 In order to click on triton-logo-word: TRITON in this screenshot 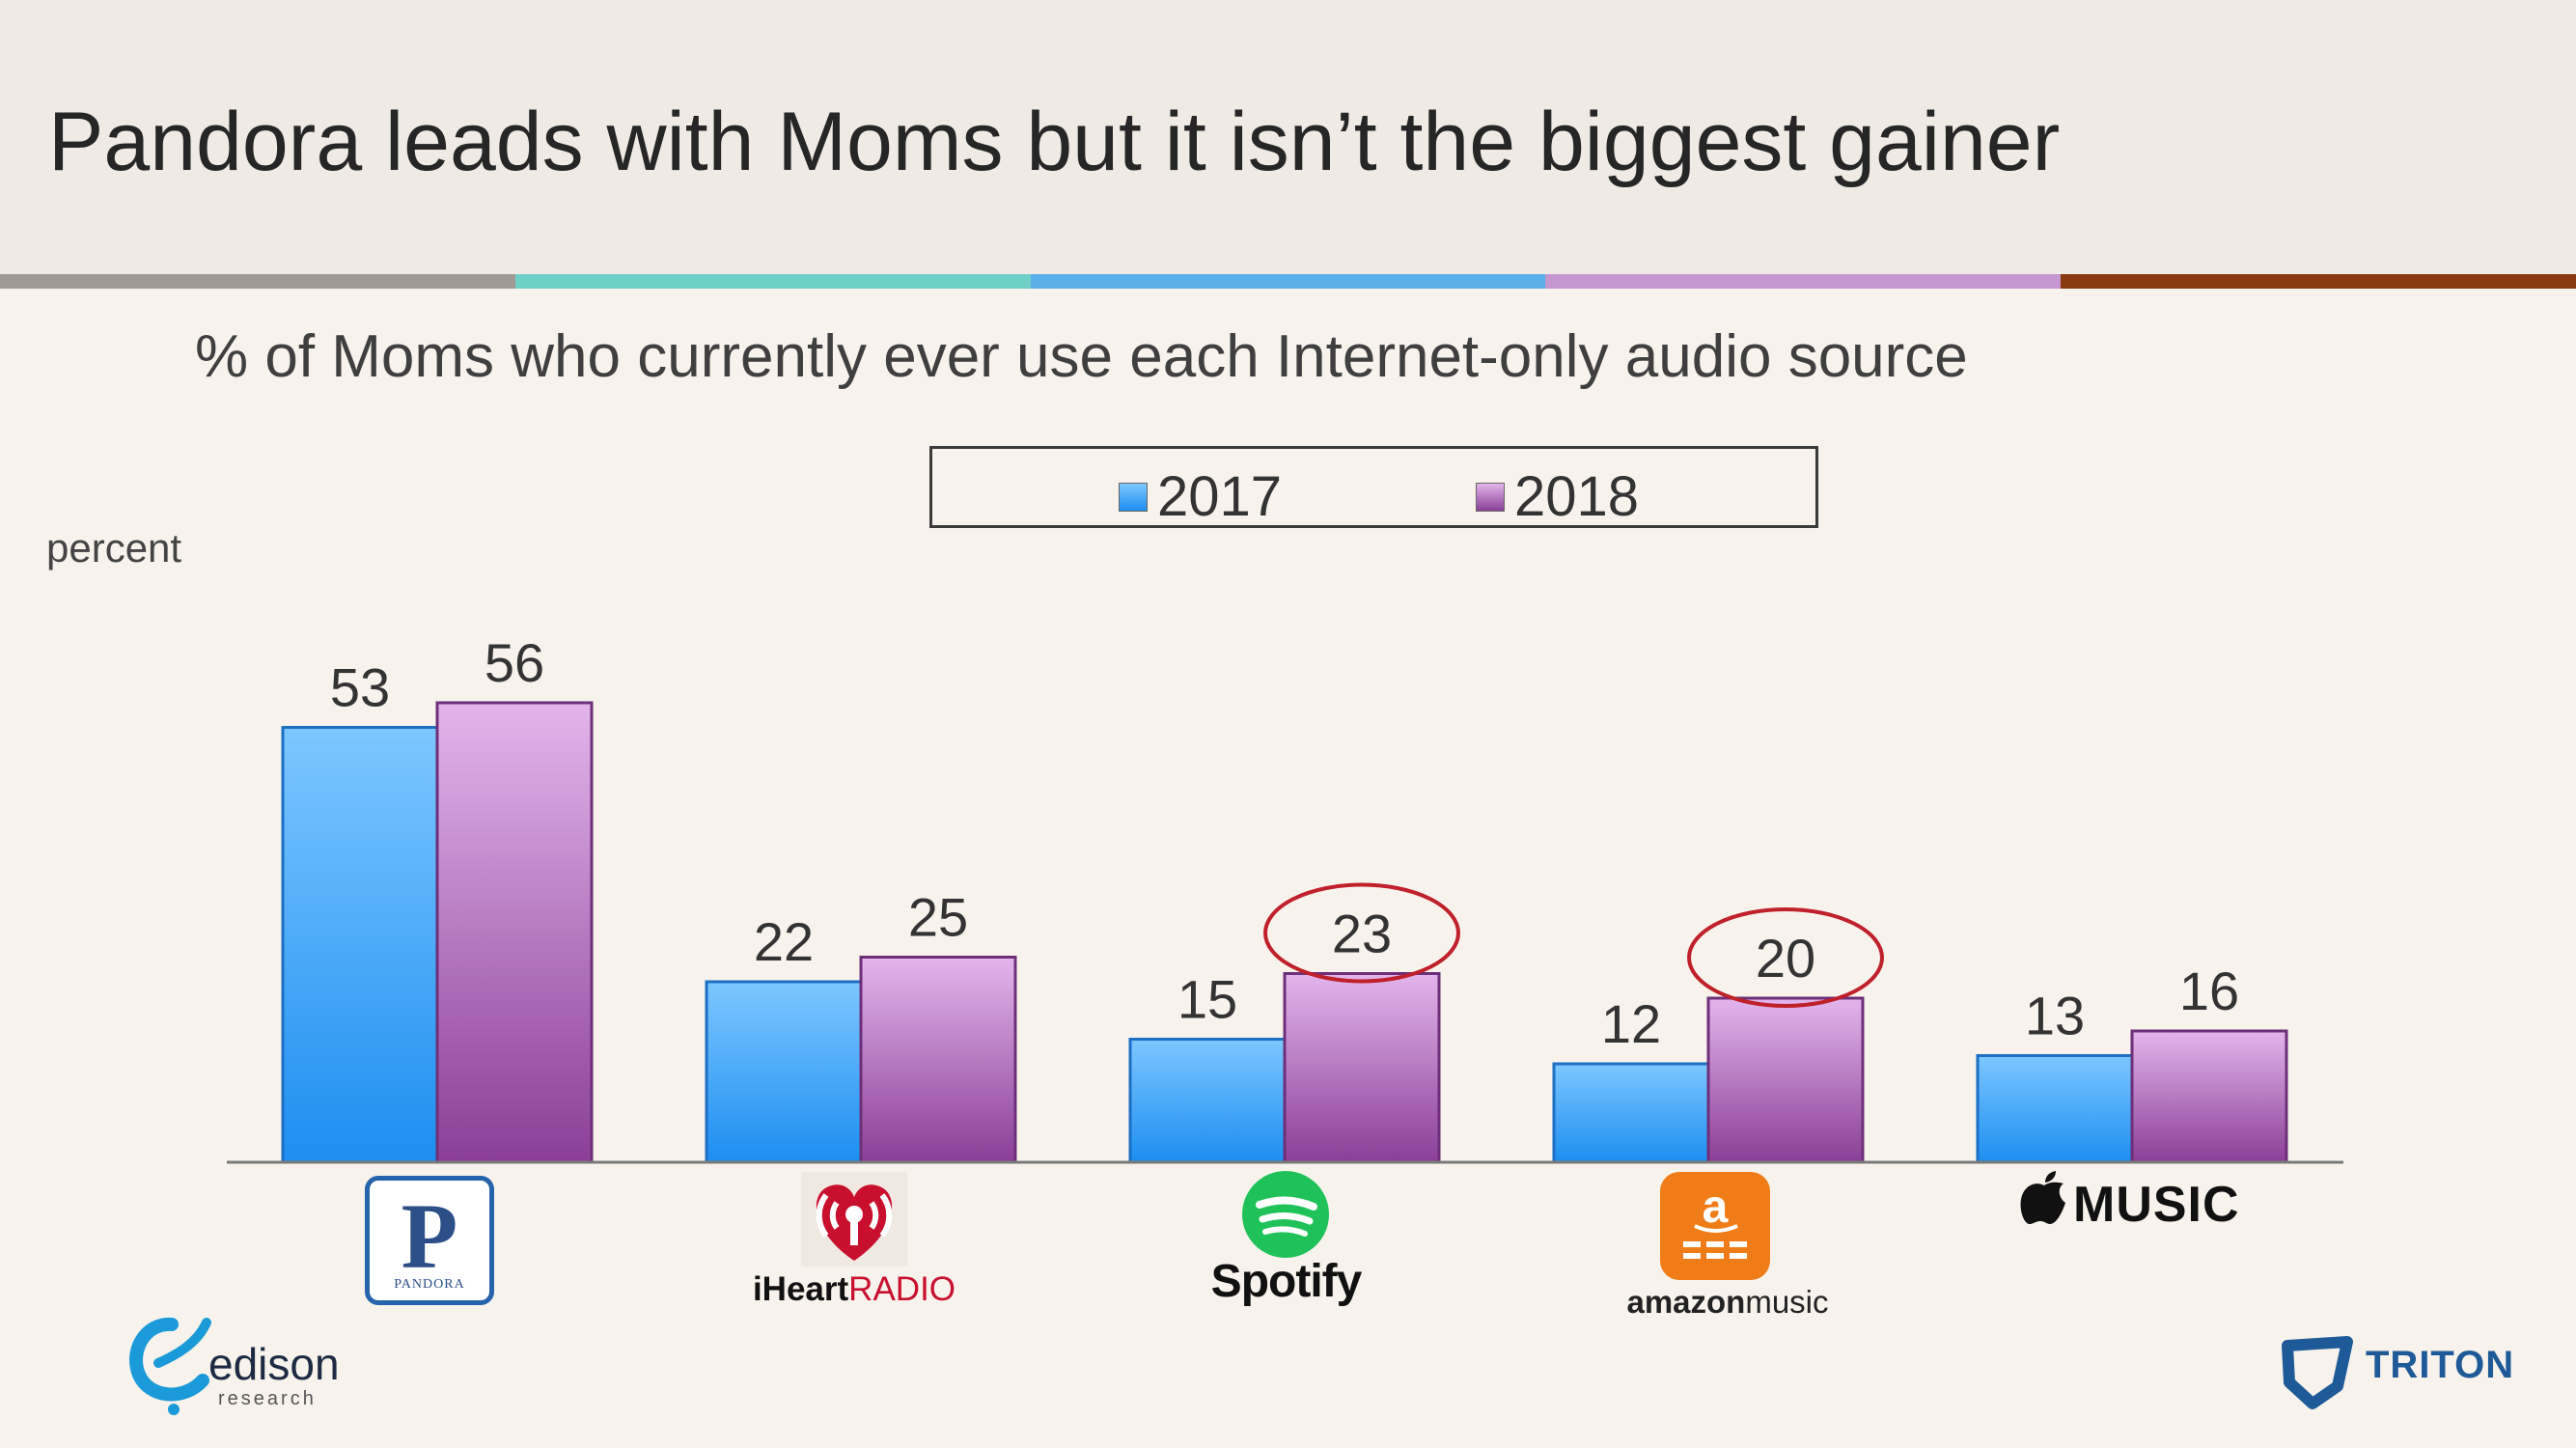, I will do `click(2440, 1365)`.